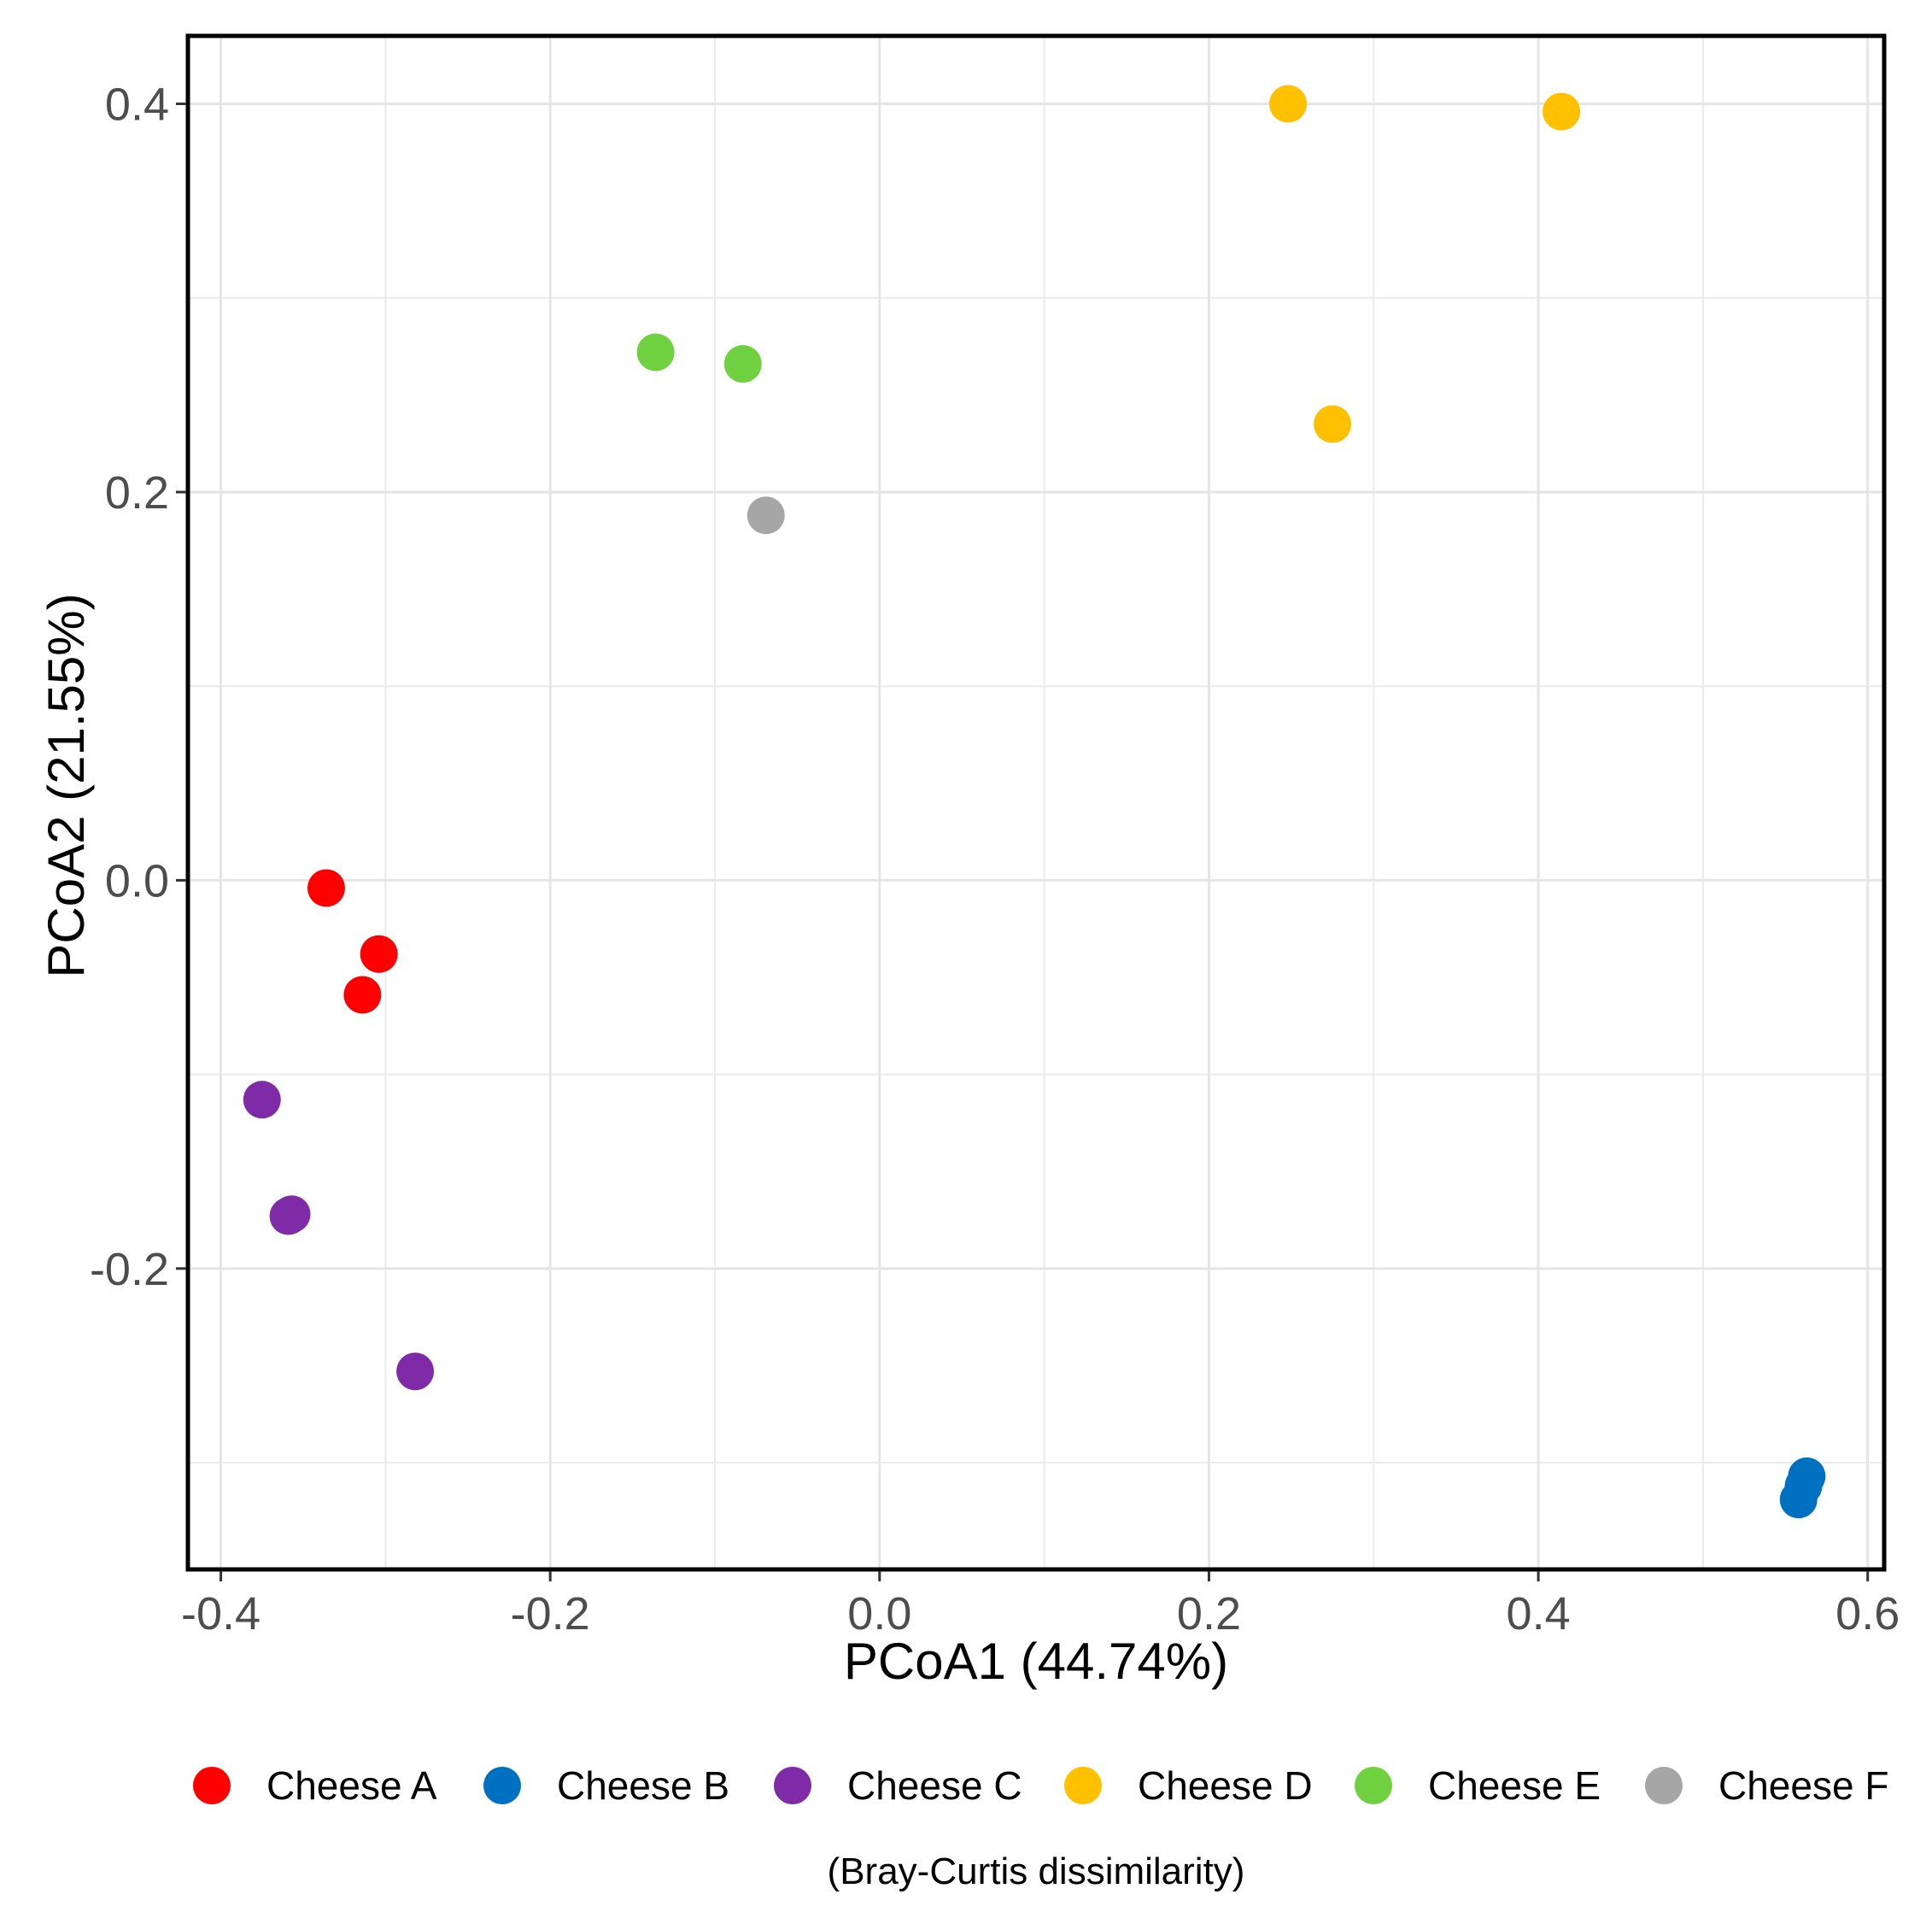  Describe the element at coordinates (879, 1613) in the screenshot. I see `x-tick-label: 0.0` at that location.